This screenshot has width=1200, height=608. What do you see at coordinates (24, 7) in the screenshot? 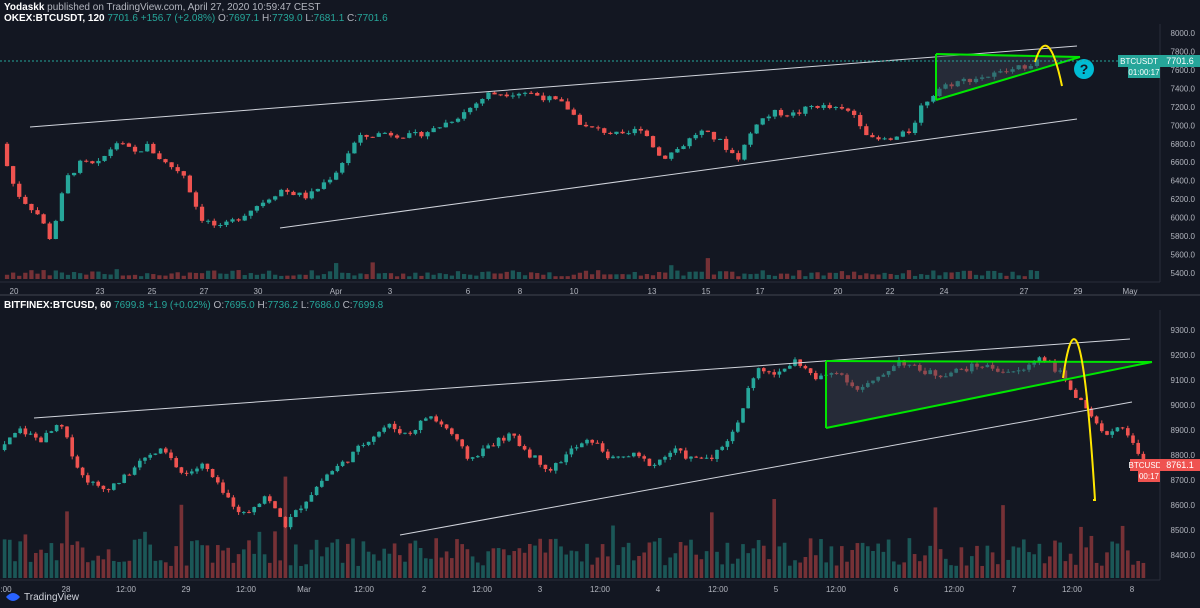
I see `author-name: Yodaskk` at bounding box center [24, 7].